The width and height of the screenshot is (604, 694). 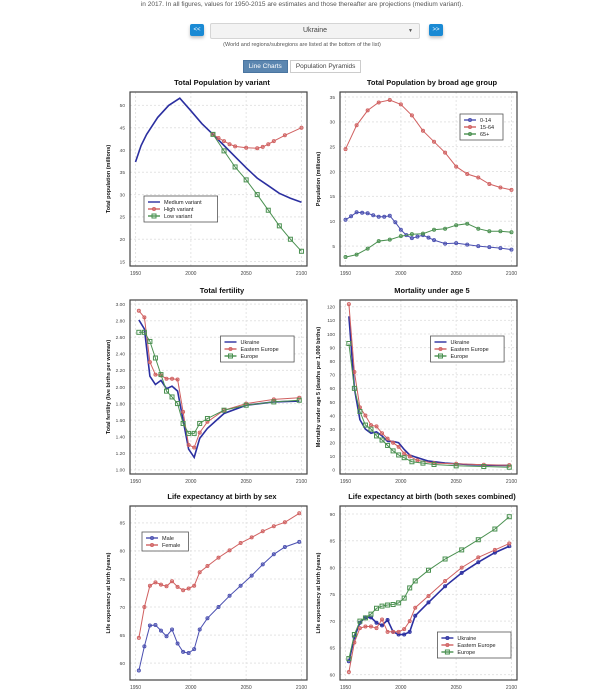 I want to click on y-axis-label: Total population (millions), so click(x=109, y=179).